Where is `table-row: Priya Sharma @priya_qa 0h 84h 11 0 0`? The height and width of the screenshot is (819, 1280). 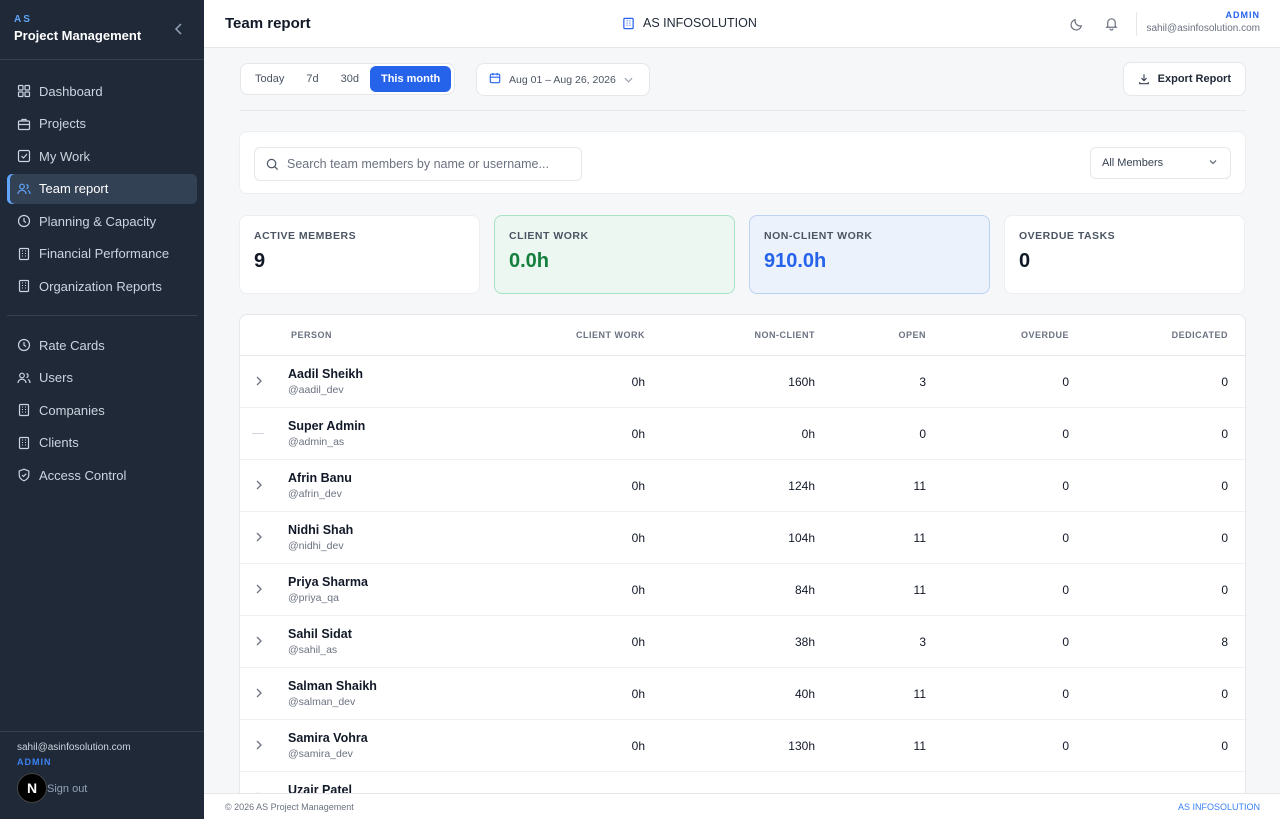 table-row: Priya Sharma @priya_qa 0h 84h 11 0 0 is located at coordinates (742, 590).